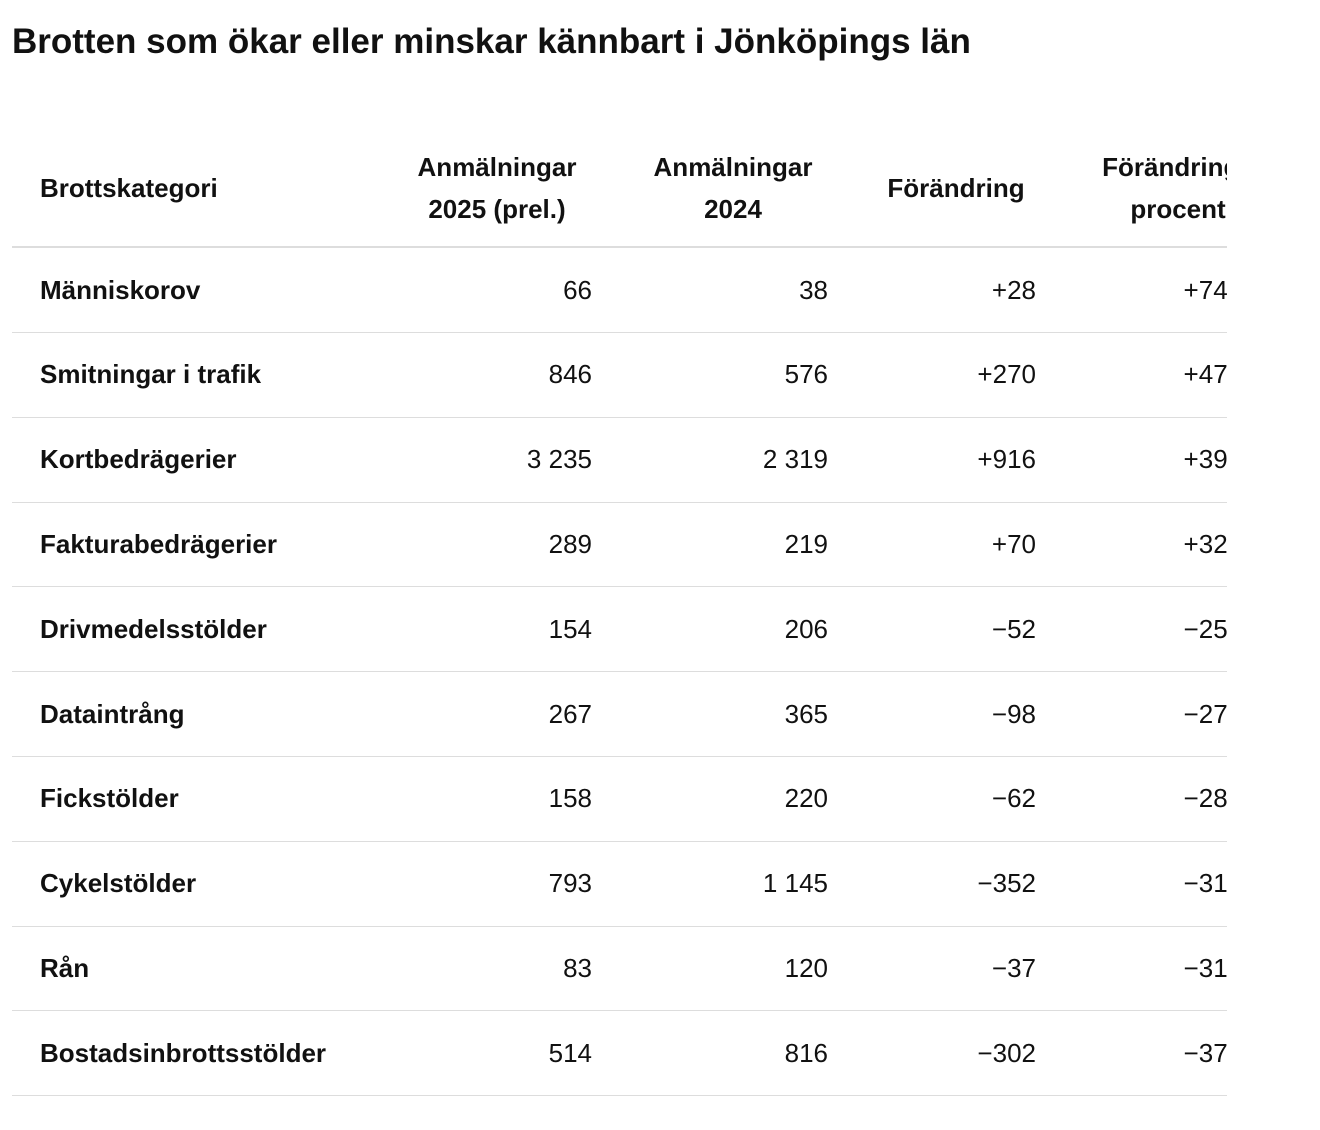  Describe the element at coordinates (472, 544) in the screenshot. I see `table-cell: 289` at that location.